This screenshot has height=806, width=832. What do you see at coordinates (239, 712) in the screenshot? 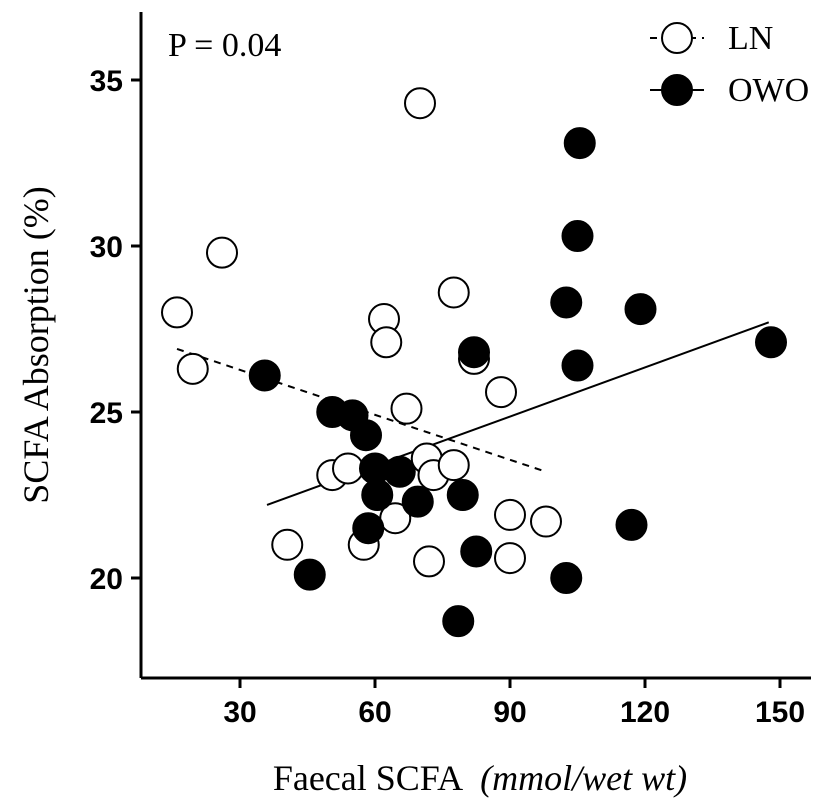
I see `x-tick-label-30: 30` at bounding box center [239, 712].